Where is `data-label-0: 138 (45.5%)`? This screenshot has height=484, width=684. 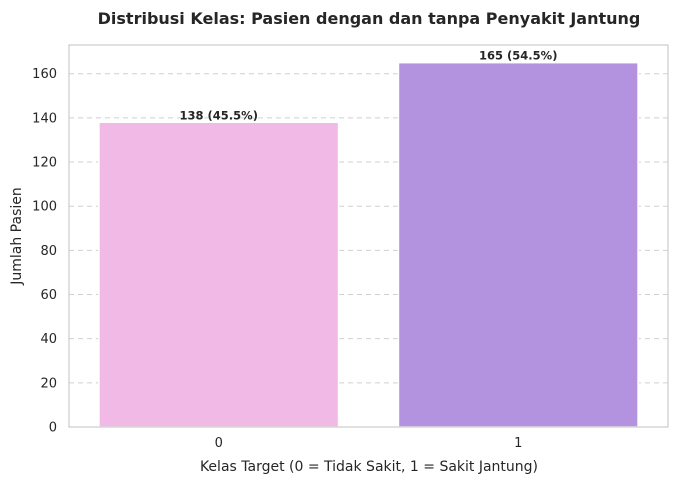 data-label-0: 138 (45.5%) is located at coordinates (219, 115).